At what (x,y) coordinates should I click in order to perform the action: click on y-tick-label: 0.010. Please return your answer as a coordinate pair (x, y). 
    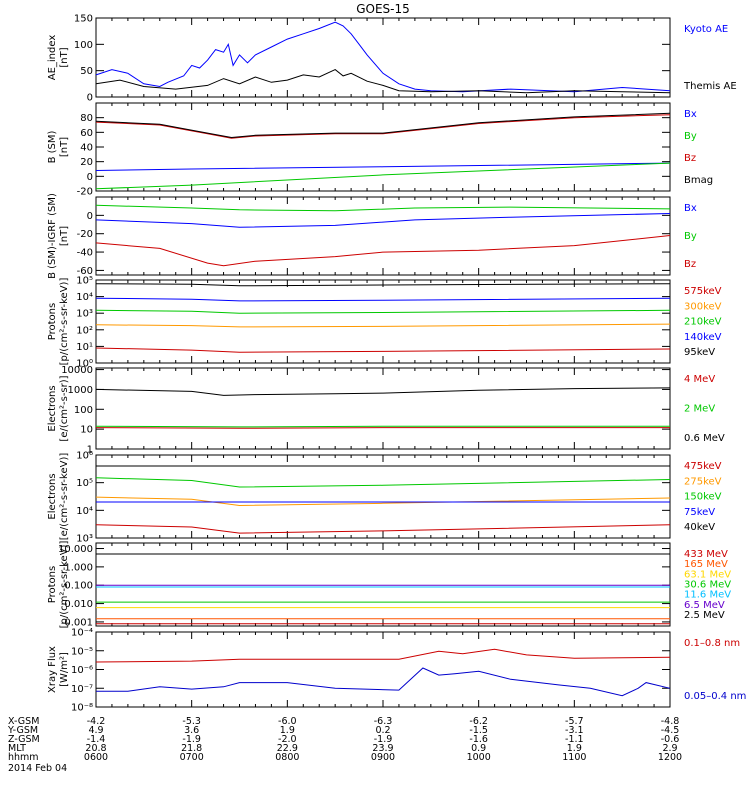
    Looking at the image, I should click on (78, 604).